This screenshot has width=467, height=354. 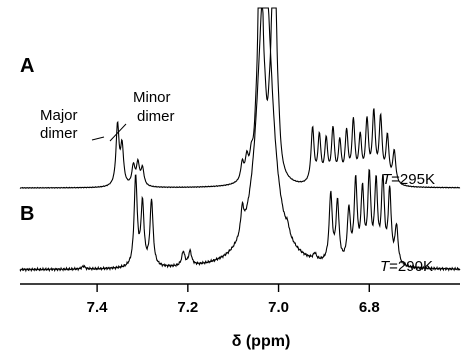 I want to click on major-dimer-label-line2: dimer, so click(x=59, y=133).